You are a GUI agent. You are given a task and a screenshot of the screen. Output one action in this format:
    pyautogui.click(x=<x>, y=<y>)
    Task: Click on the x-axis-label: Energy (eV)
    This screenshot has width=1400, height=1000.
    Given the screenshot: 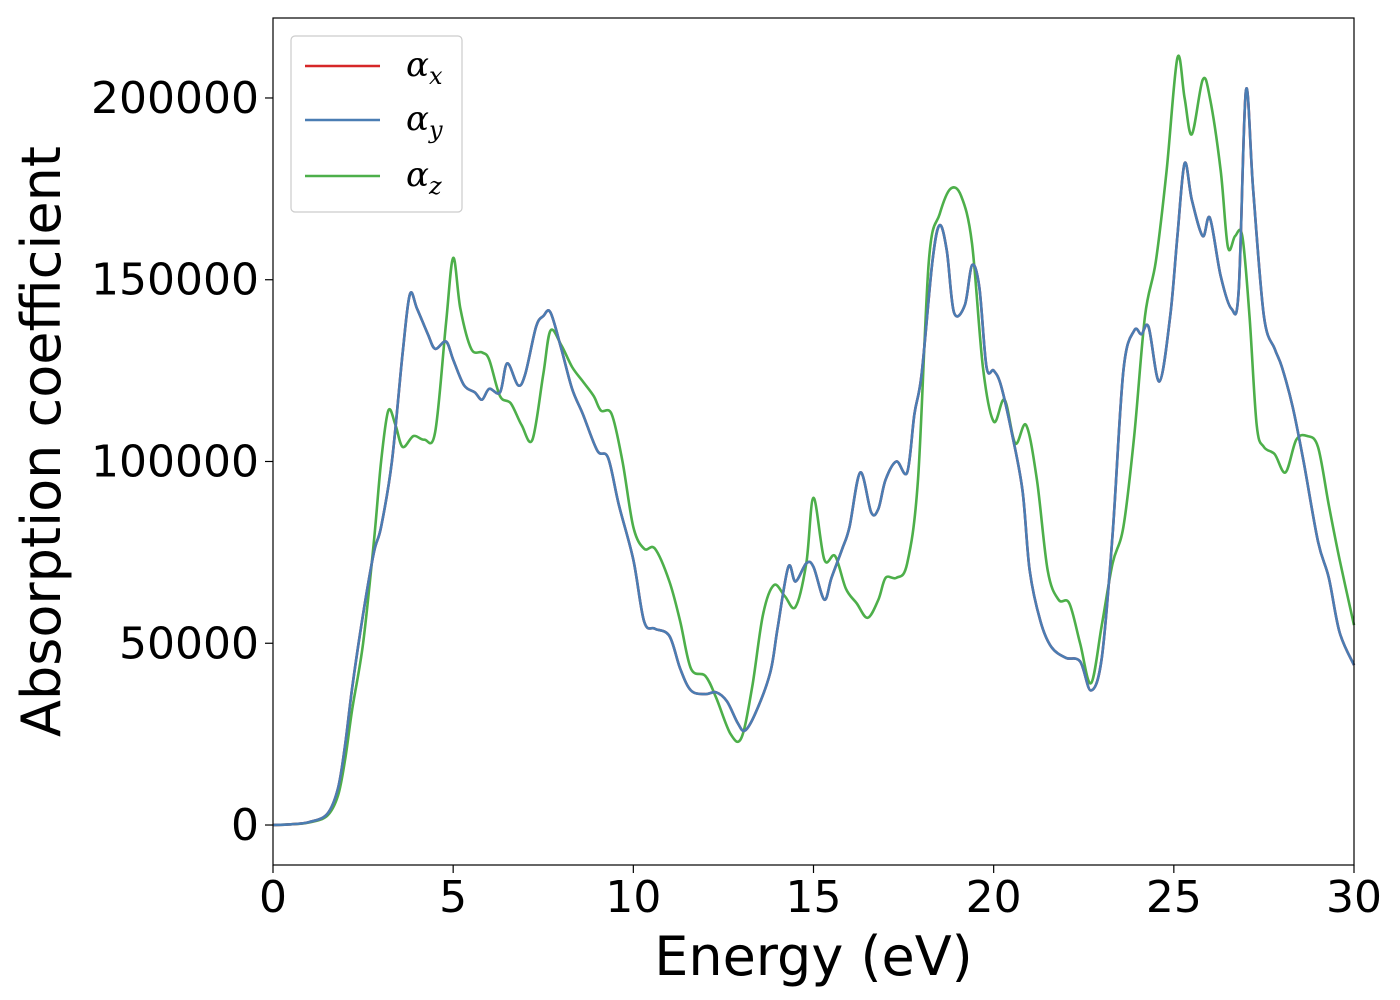 What is the action you would take?
    pyautogui.click(x=813, y=956)
    